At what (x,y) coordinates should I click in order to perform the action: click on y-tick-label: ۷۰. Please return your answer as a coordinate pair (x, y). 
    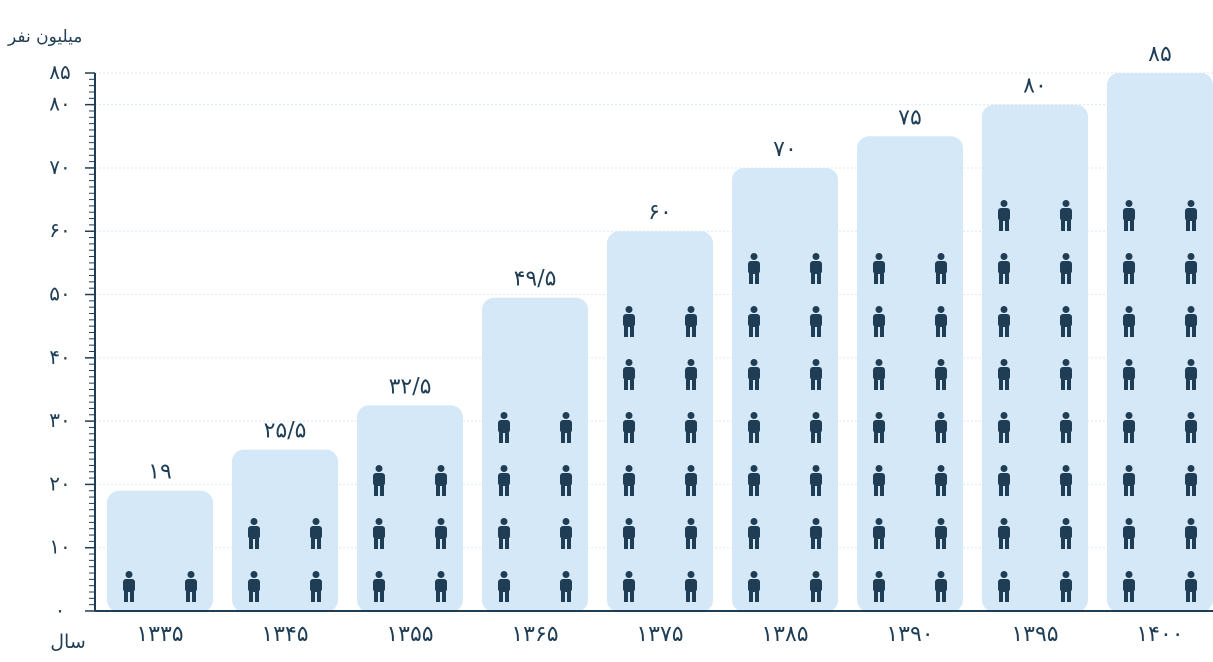
    Looking at the image, I should click on (59, 167).